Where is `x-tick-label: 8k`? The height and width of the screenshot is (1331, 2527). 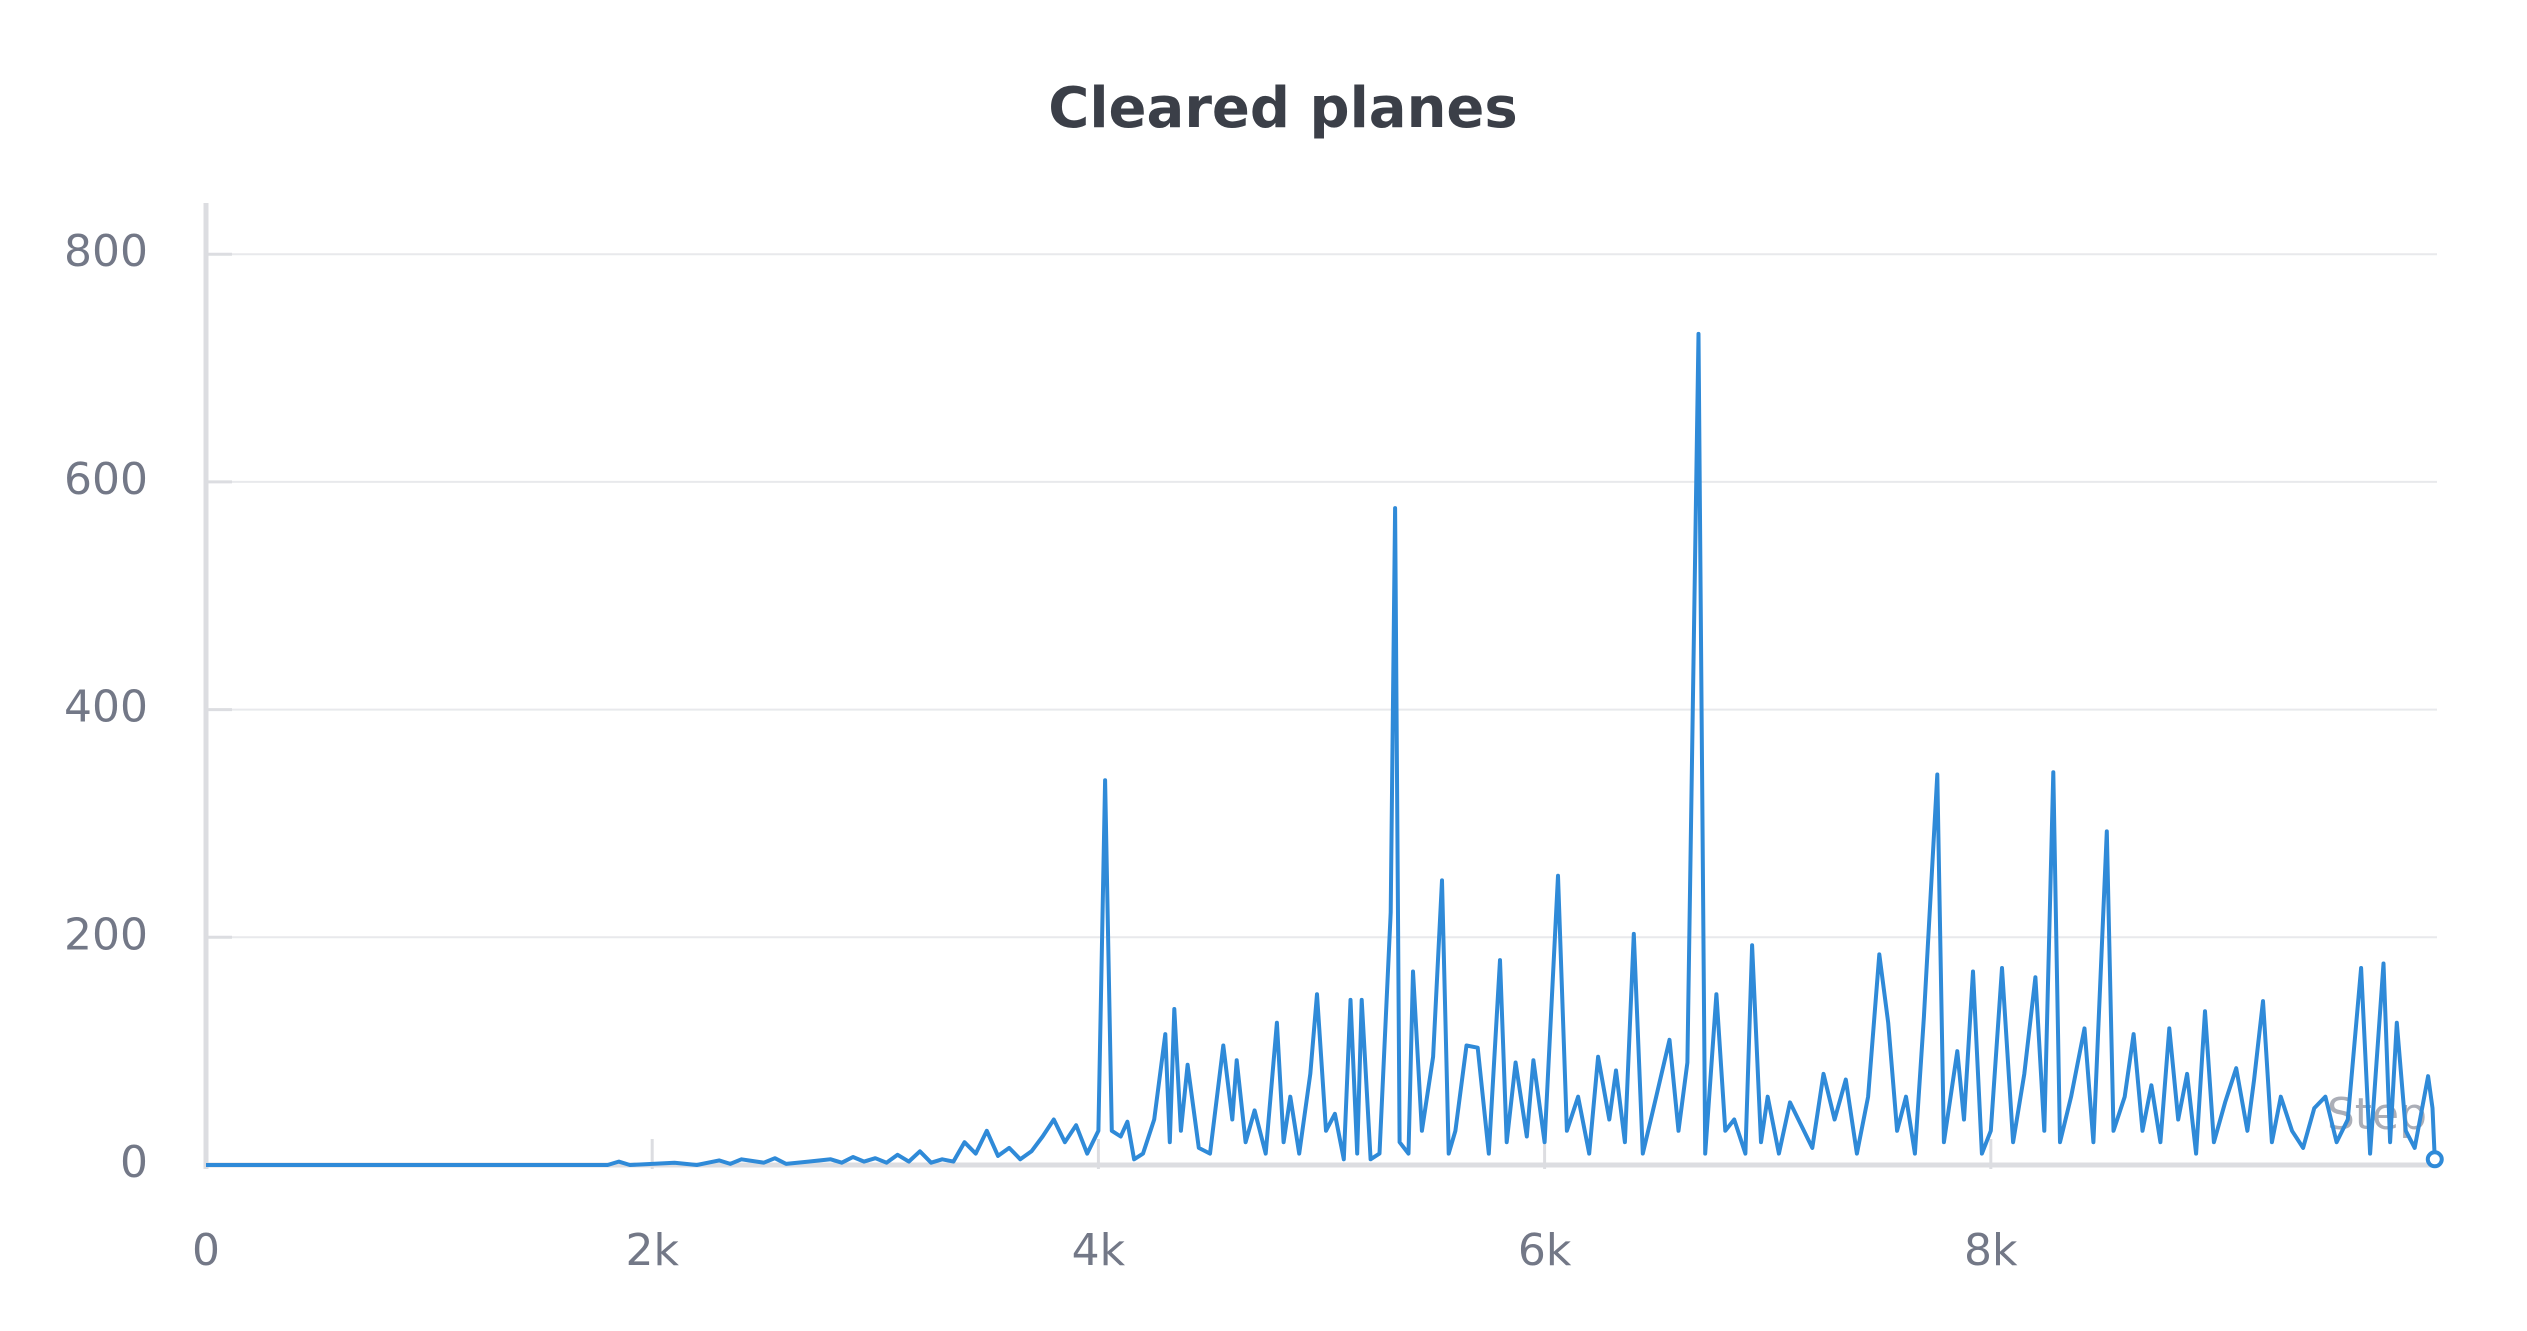 x-tick-label: 8k is located at coordinates (1991, 1250).